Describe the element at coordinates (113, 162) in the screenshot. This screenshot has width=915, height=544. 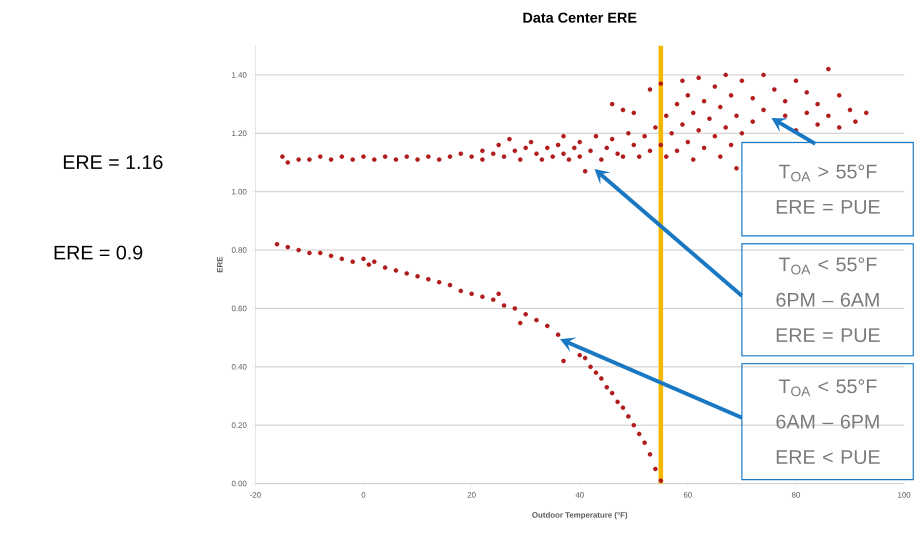
I see `text: ERE = 1.16` at that location.